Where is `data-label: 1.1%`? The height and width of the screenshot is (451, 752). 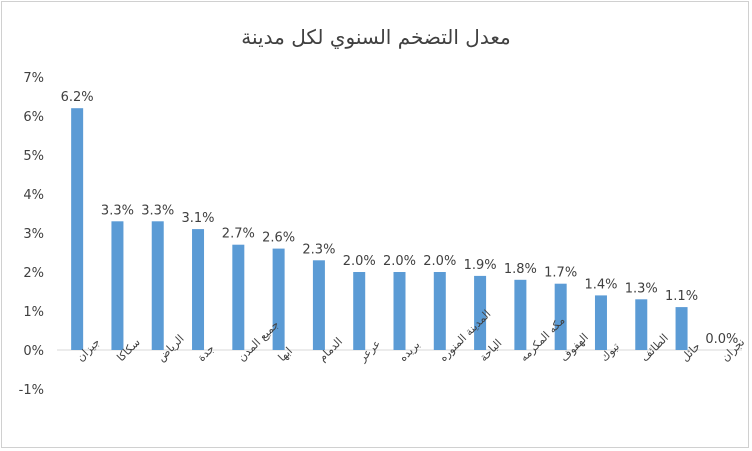
data-label: 1.1% is located at coordinates (681, 296).